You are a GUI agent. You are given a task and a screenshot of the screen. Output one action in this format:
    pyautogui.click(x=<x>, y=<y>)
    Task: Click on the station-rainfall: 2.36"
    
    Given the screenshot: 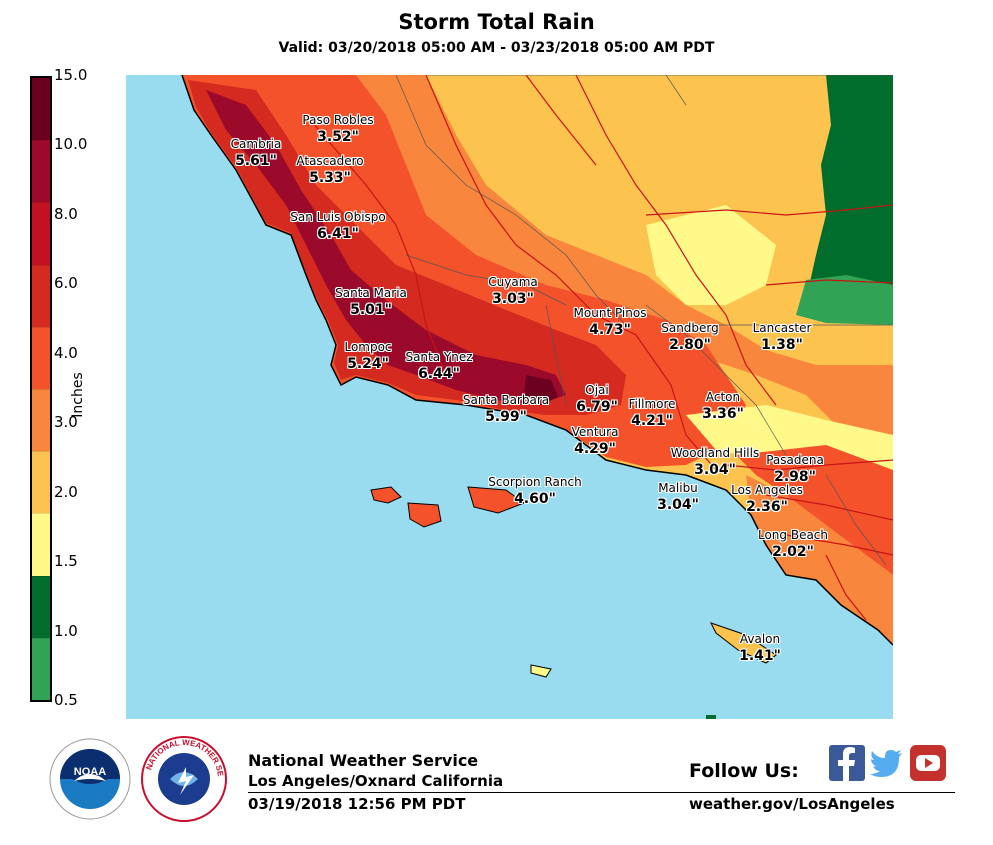 What is the action you would take?
    pyautogui.click(x=767, y=507)
    